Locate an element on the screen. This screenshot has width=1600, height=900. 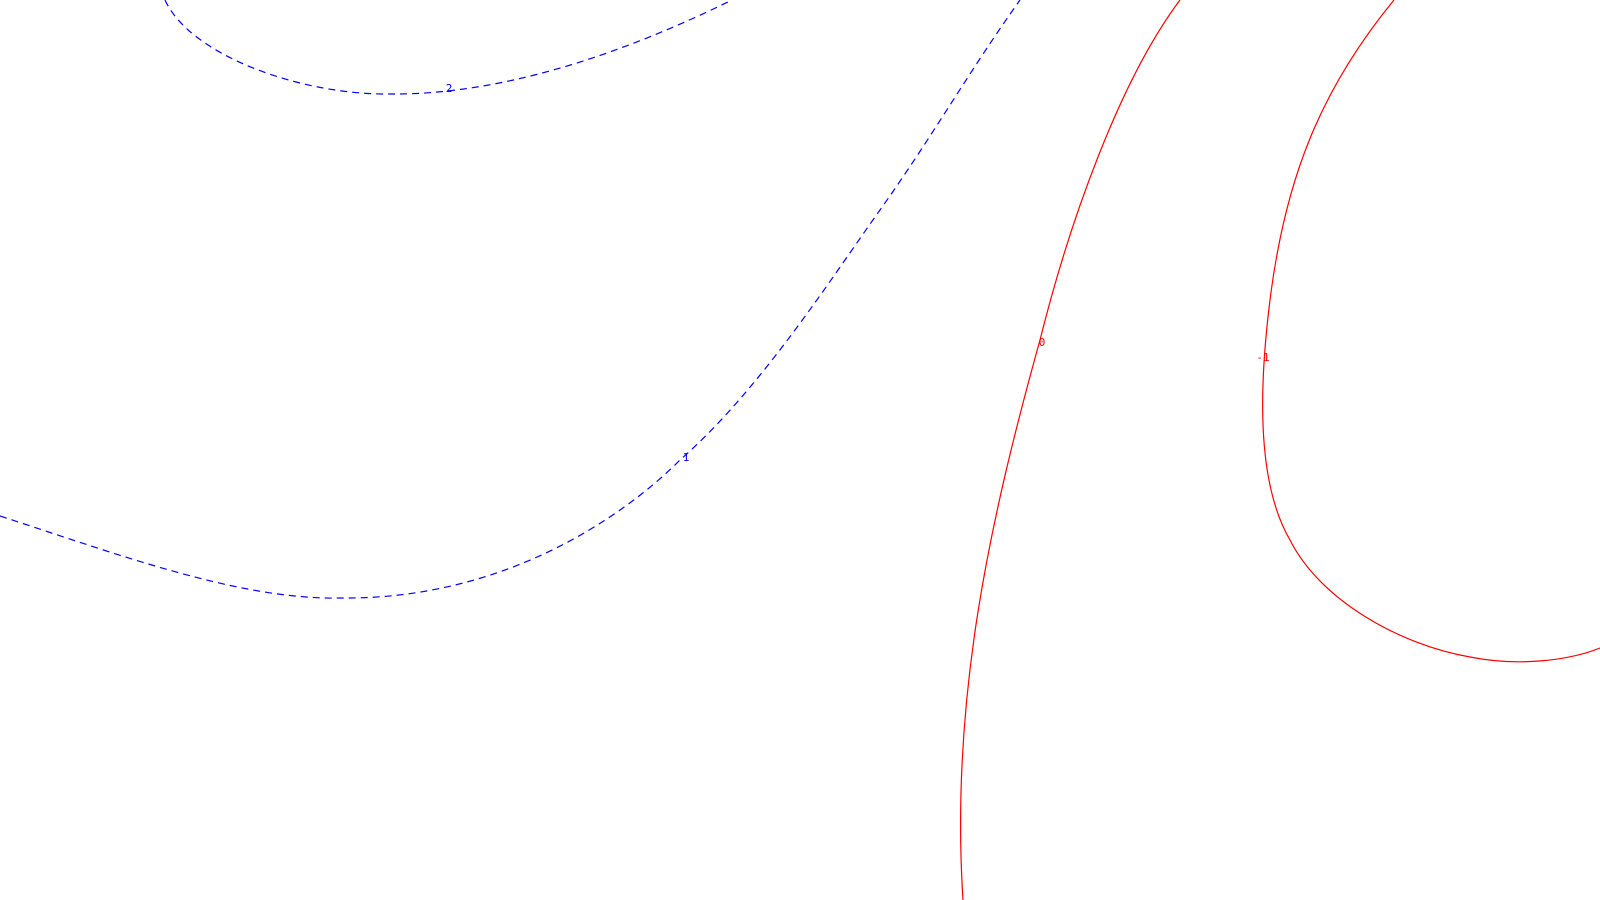
contour-label-neg1: -1 is located at coordinates (1262, 357).